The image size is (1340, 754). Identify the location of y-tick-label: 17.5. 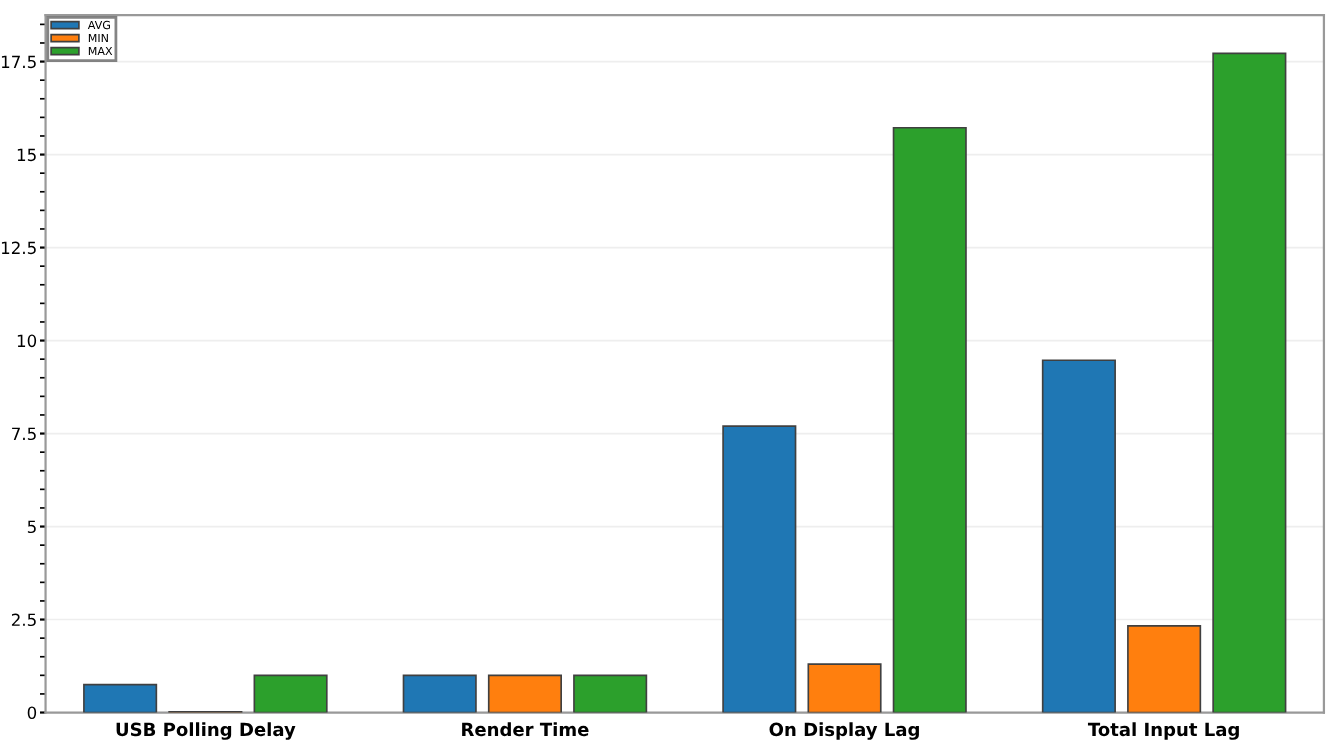
(18, 62).